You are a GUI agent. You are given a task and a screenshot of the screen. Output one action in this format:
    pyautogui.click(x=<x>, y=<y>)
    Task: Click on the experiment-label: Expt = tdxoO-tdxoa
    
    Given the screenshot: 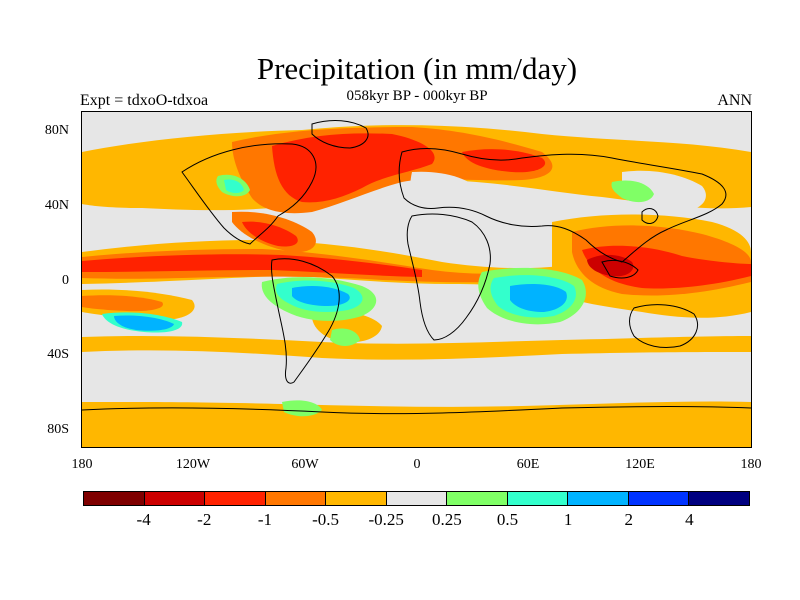 What is the action you would take?
    pyautogui.click(x=144, y=100)
    